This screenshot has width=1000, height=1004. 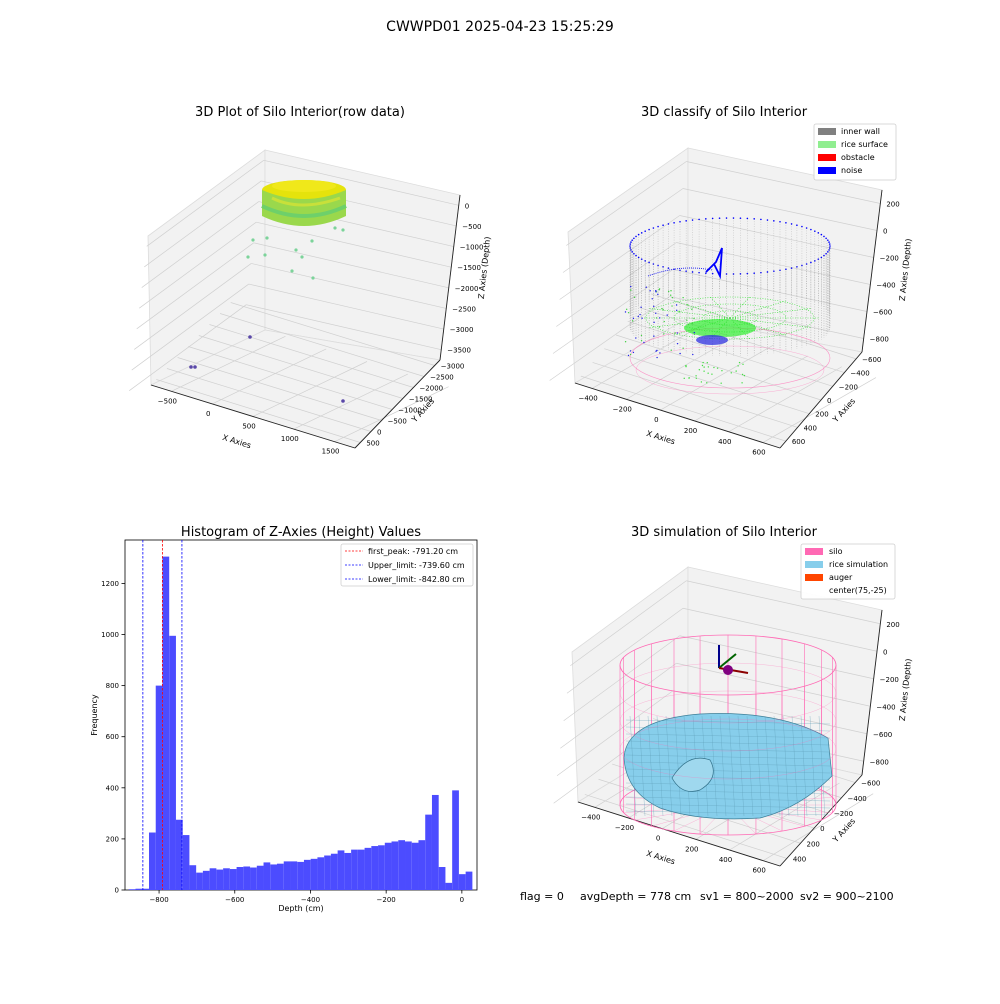 I want to click on histogram-x-axis-label: Depth (cm), so click(x=300, y=908).